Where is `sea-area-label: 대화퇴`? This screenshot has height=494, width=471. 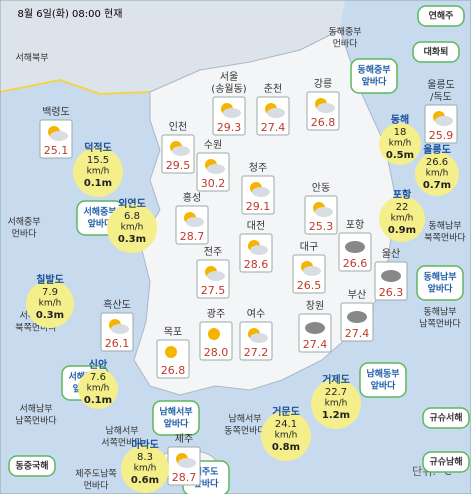 sea-area-label: 대화퇴 is located at coordinates (436, 52).